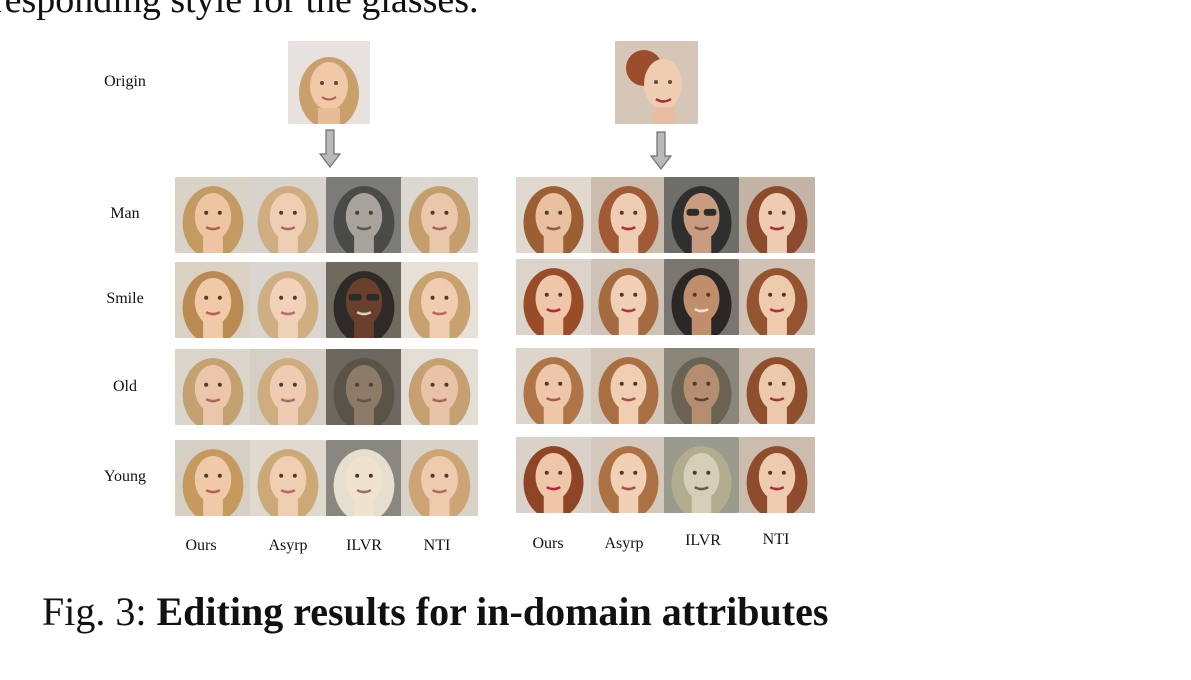  I want to click on result-image-right-old-nti, so click(777, 386).